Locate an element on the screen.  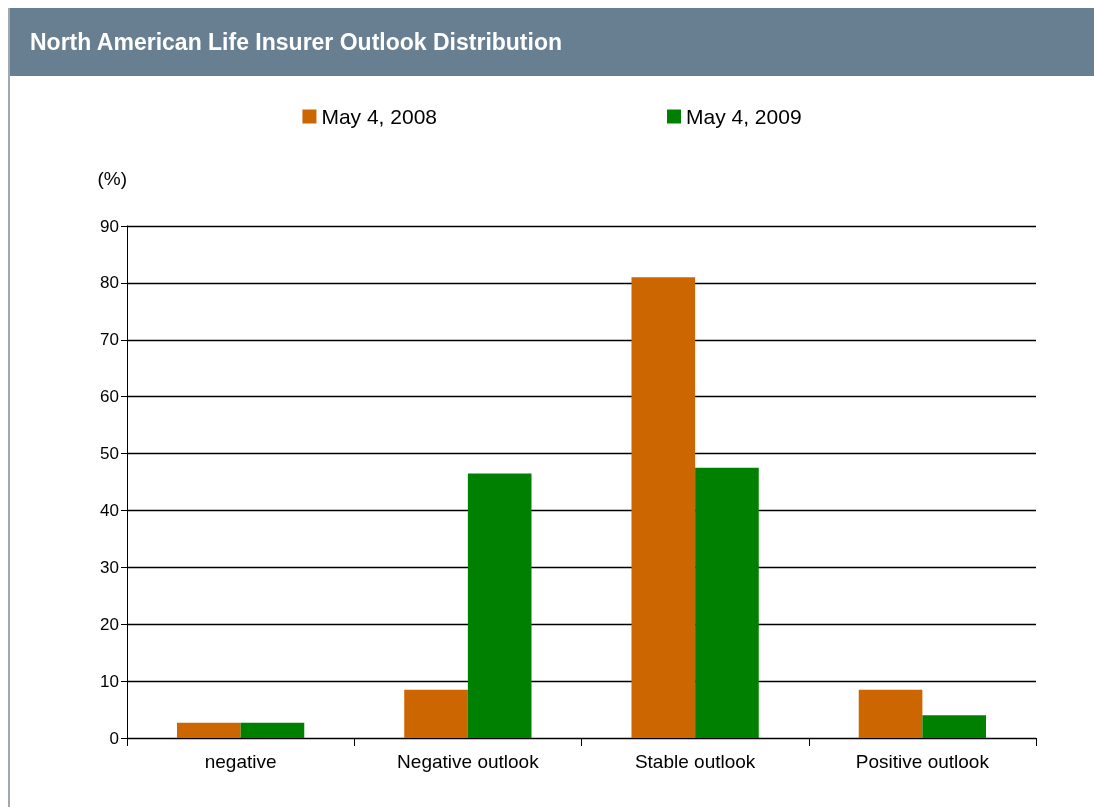
y-tick-label: 50 is located at coordinates (109, 454).